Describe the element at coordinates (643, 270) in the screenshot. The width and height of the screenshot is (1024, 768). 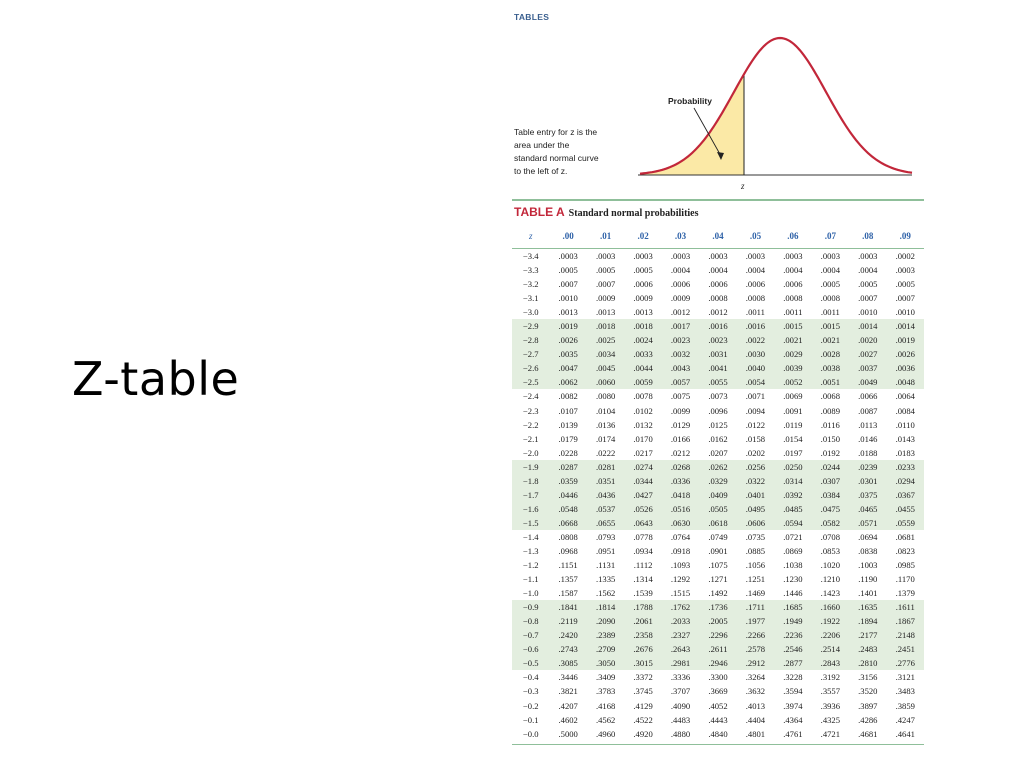
I see `probability-cell: .0005` at that location.